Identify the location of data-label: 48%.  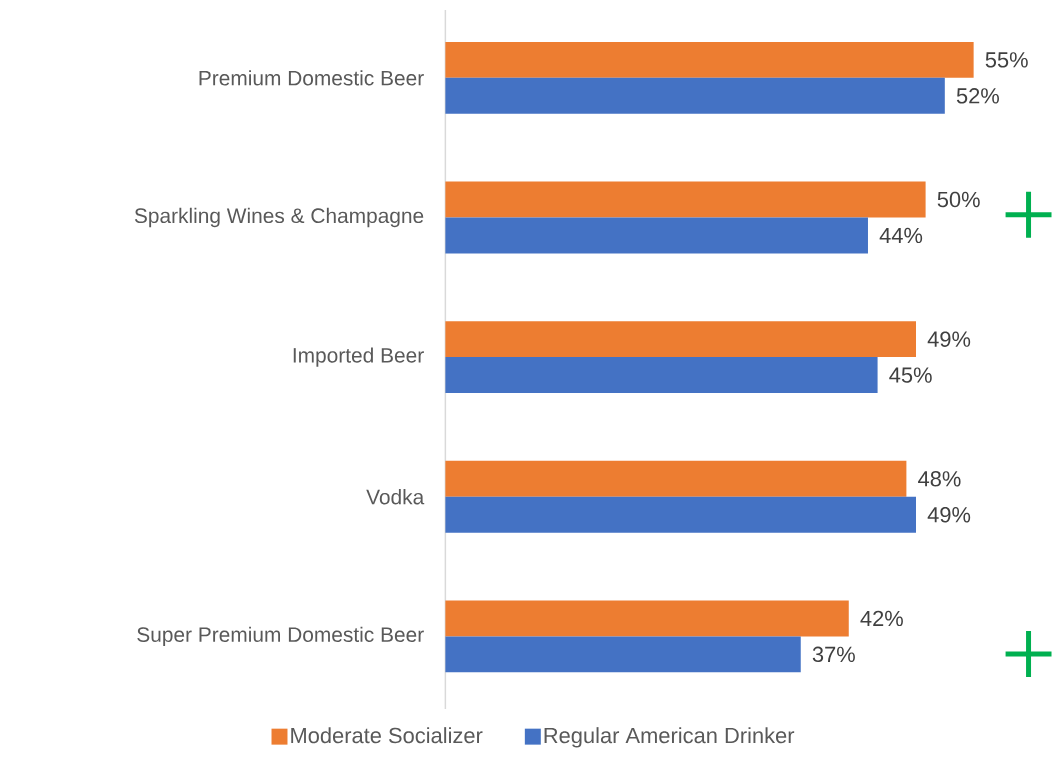
(939, 479).